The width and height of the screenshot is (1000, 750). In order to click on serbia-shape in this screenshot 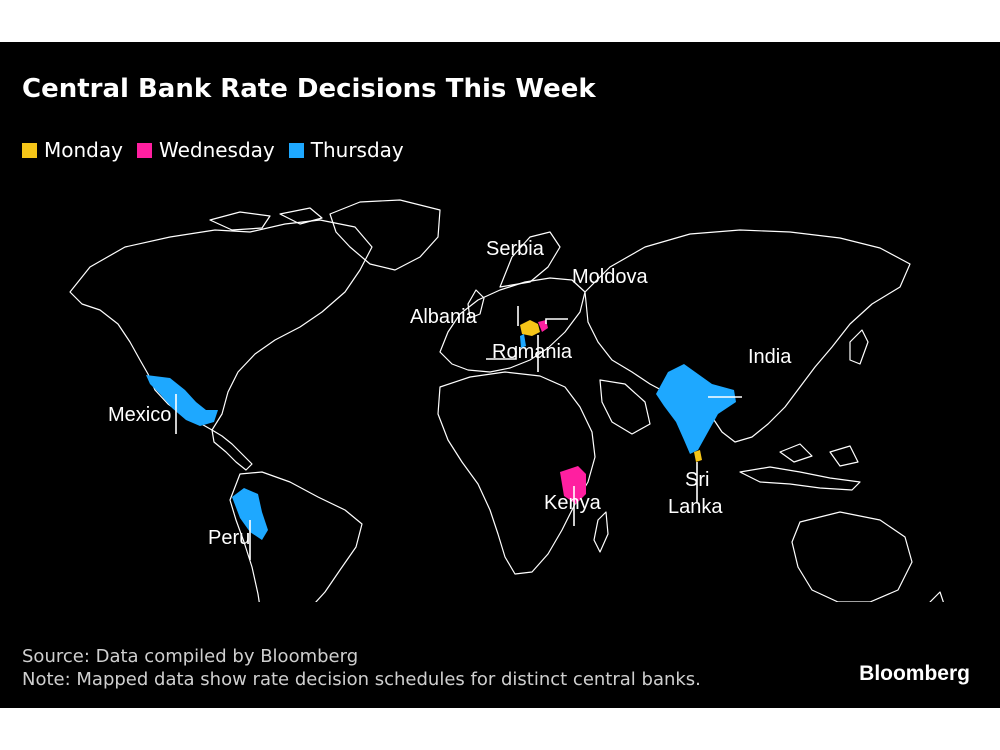, I will do `click(530, 328)`.